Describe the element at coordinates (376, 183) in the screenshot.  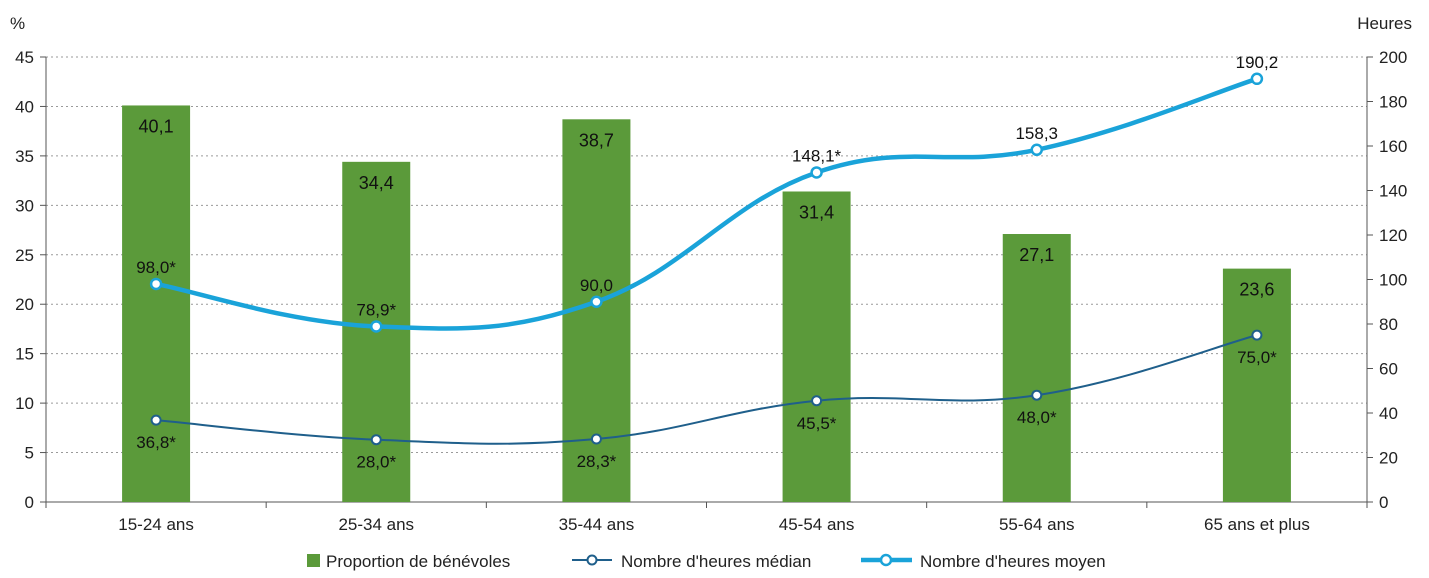
I see `bar-data-label: 34,4` at that location.